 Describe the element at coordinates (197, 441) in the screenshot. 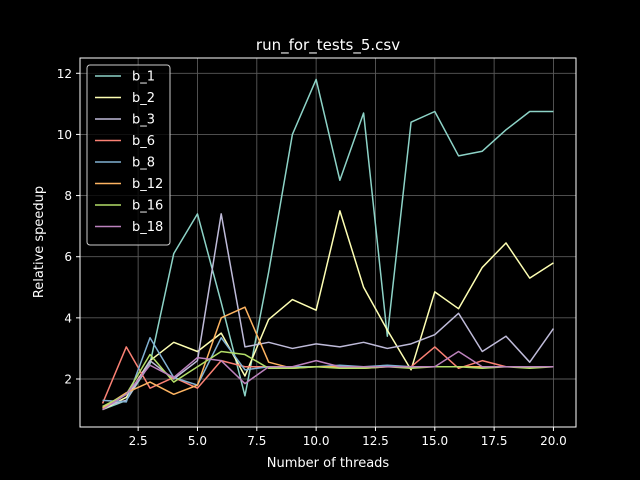

I see `x-tick-label: 5.0` at that location.